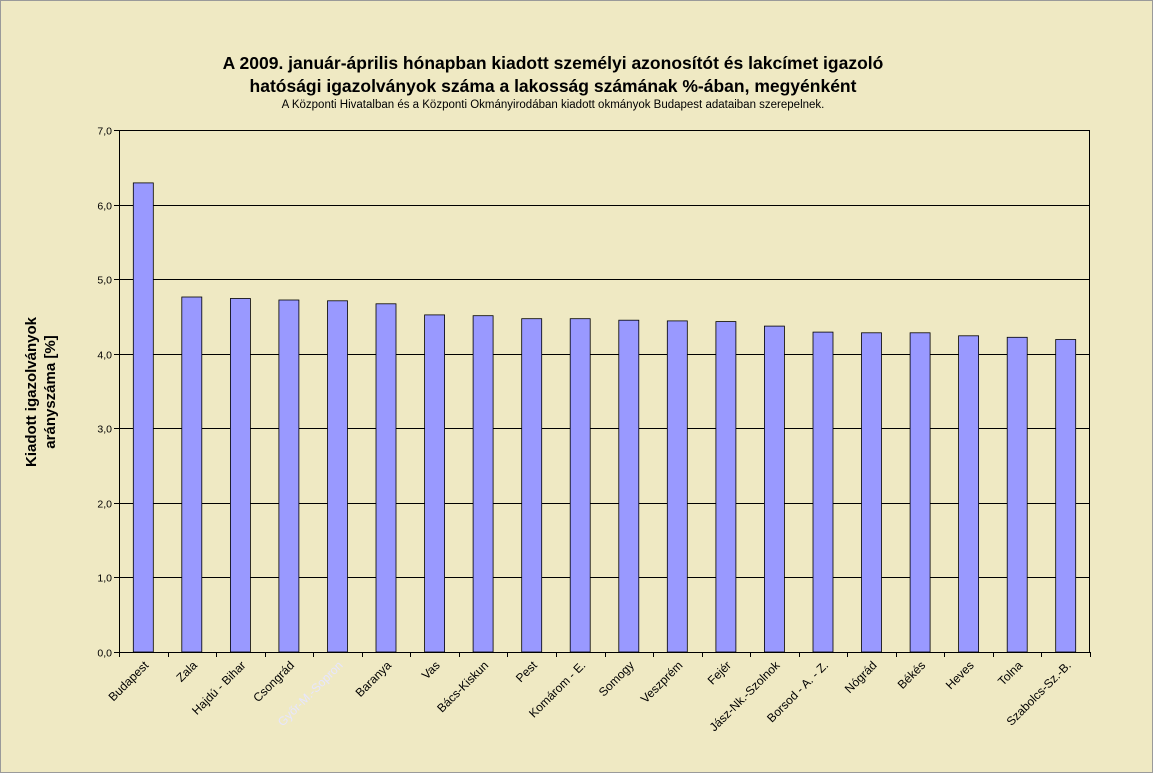  Describe the element at coordinates (104, 505) in the screenshot. I see `y-tick-label: 2,0` at that location.